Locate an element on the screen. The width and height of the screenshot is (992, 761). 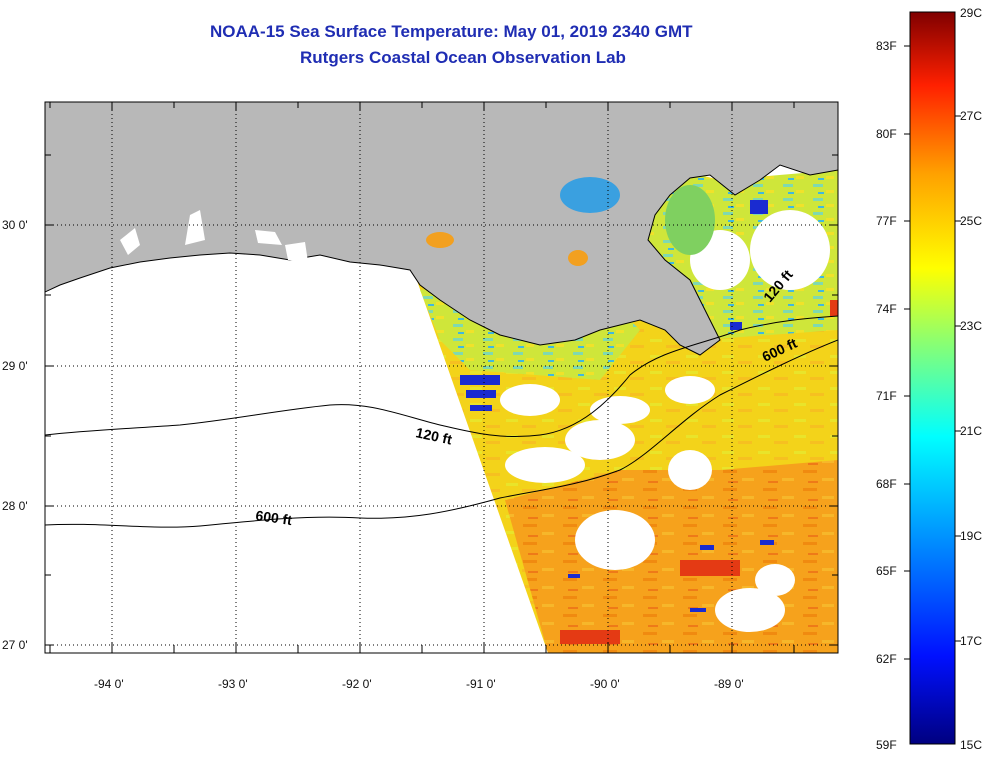
lat-label: 30 0' is located at coordinates (15, 225).